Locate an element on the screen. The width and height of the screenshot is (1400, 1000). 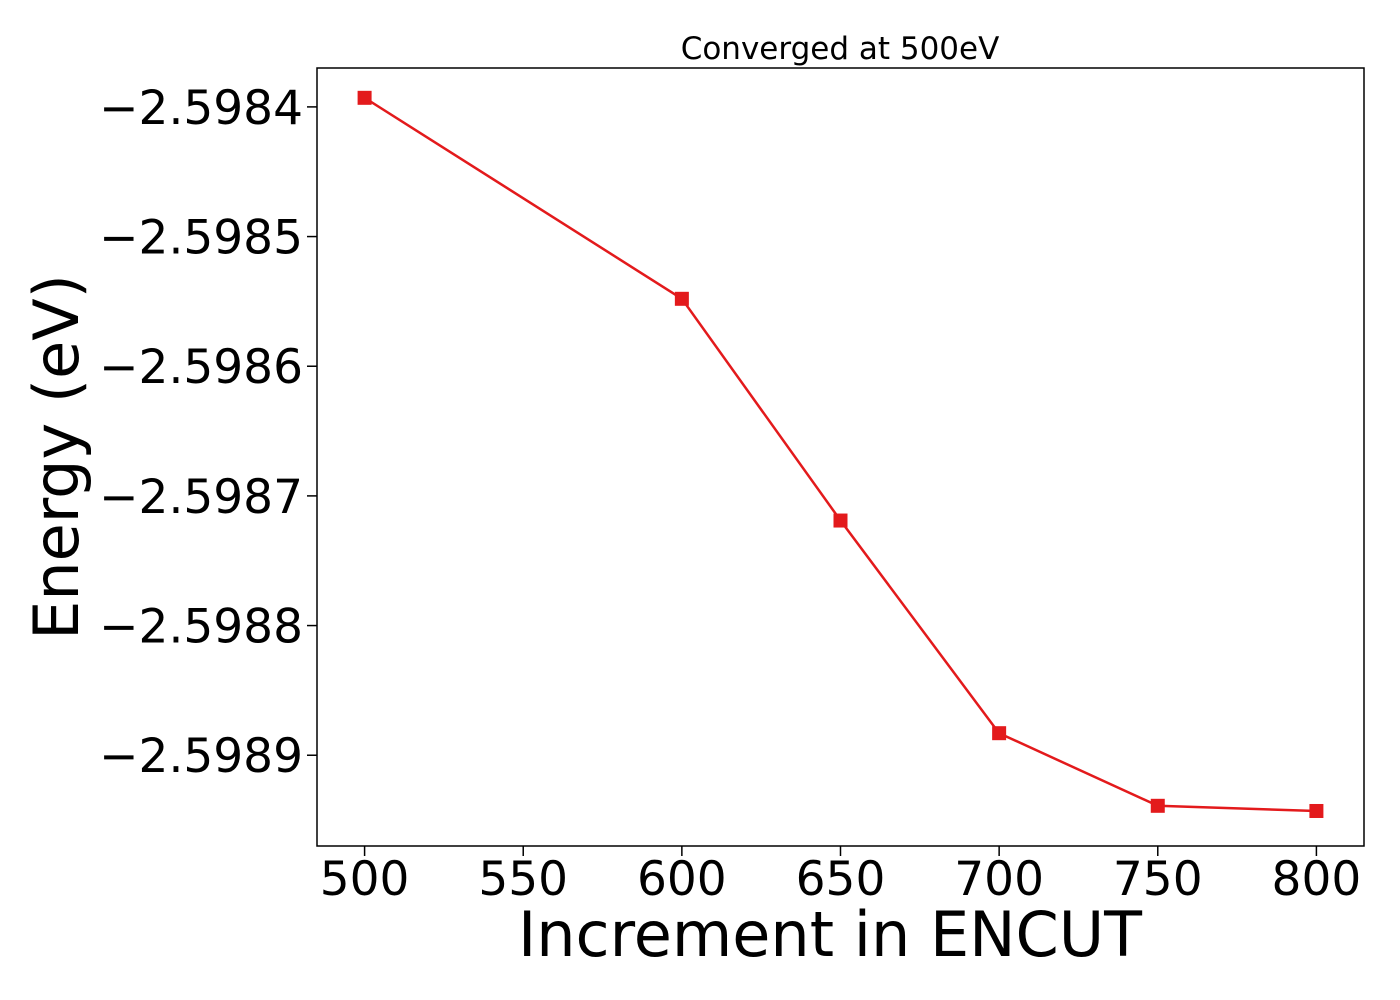
x-tick-label: 650 is located at coordinates (841, 879).